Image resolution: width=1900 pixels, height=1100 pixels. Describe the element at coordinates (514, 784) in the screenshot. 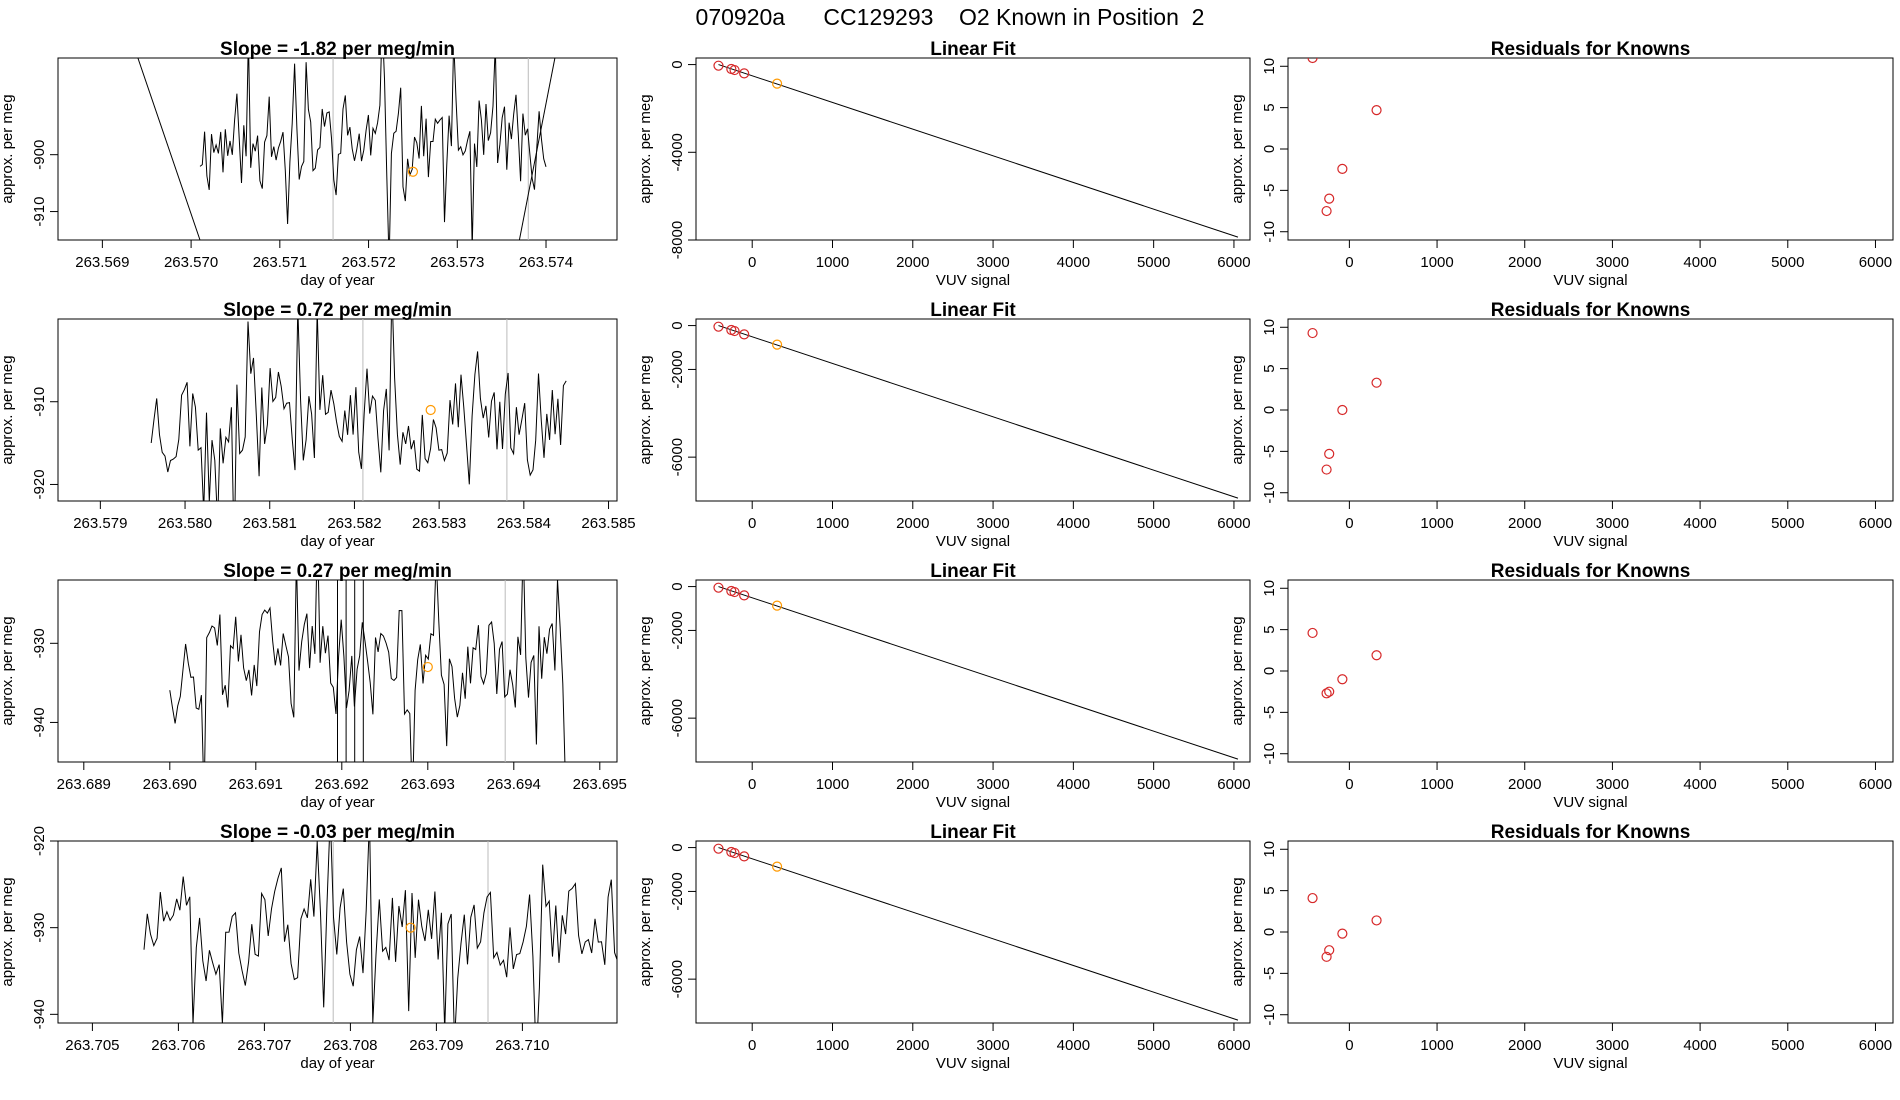

I see `x-tick-label: 263.694` at that location.